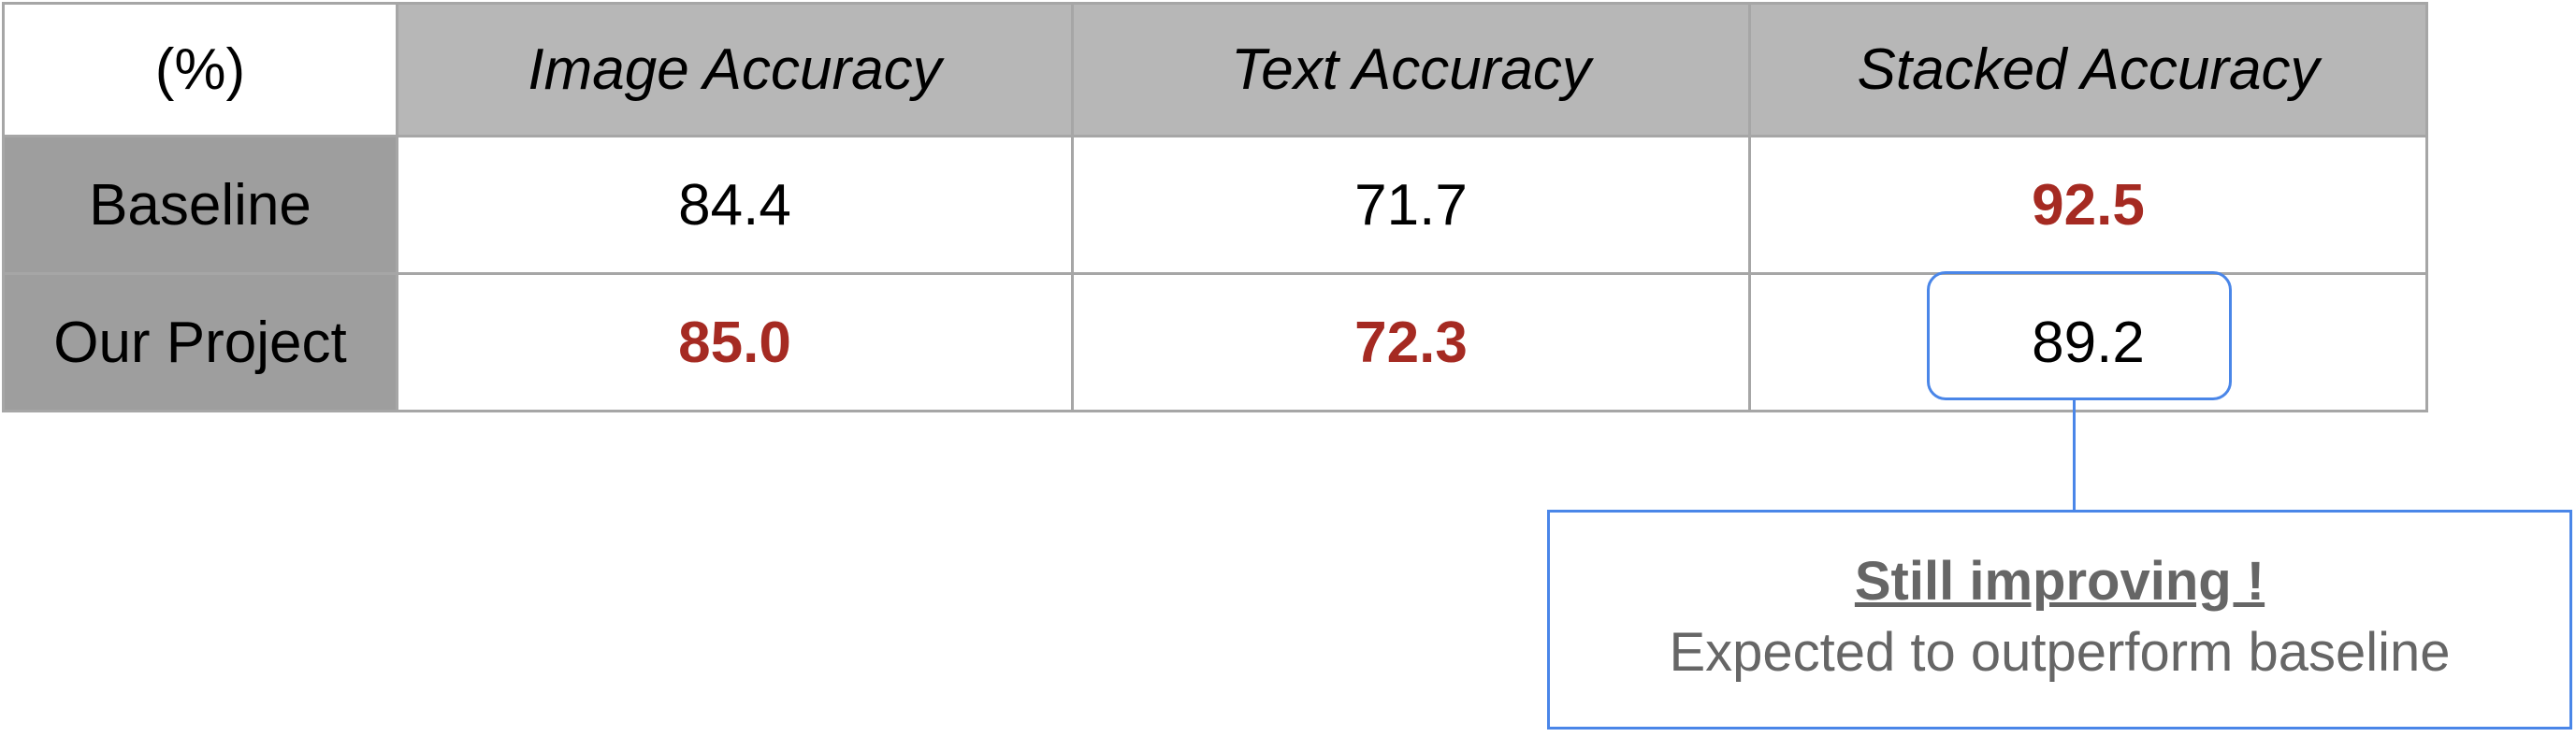  Describe the element at coordinates (200, 205) in the screenshot. I see `row-header-baseline: Baseline` at that location.